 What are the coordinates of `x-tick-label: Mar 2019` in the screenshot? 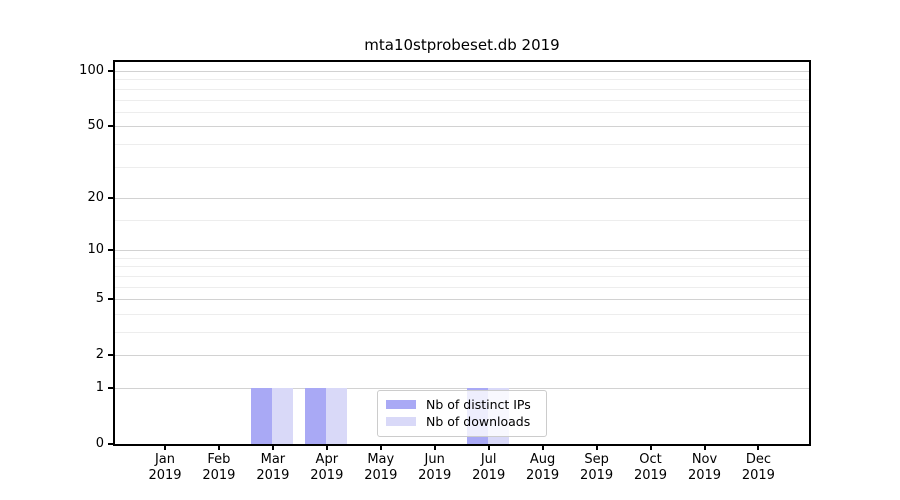 It's located at (273, 467).